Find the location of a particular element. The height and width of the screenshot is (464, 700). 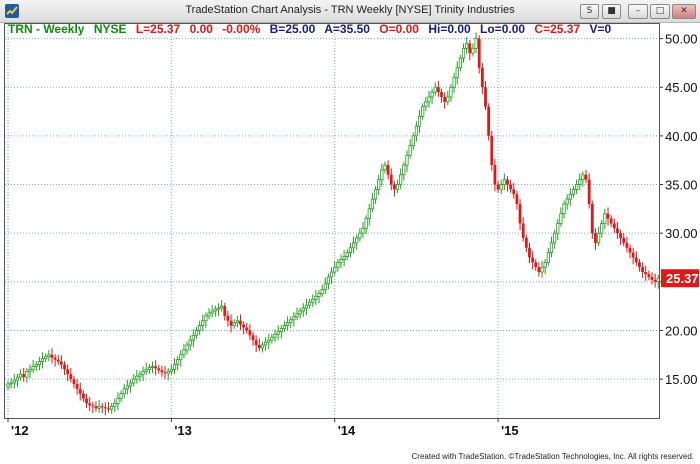

low-price: Lo=0.00 is located at coordinates (503, 29).